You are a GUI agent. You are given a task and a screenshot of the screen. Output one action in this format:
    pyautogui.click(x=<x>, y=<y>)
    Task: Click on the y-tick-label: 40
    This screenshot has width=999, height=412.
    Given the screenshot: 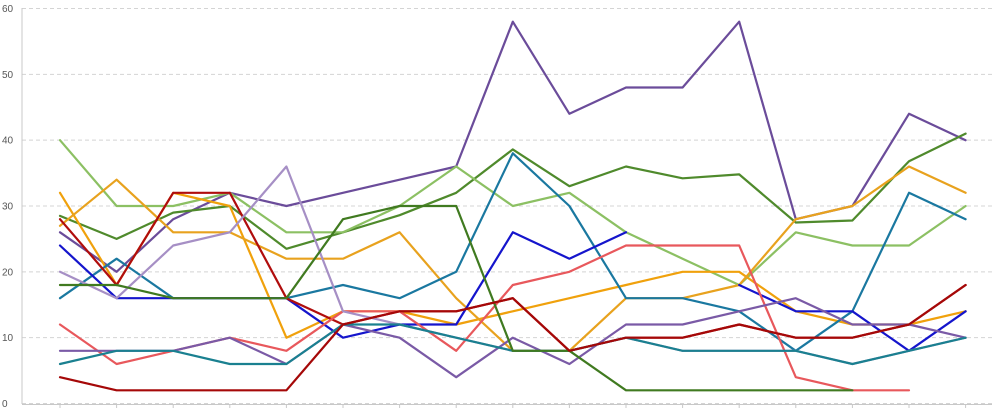 What is the action you would take?
    pyautogui.click(x=8, y=141)
    